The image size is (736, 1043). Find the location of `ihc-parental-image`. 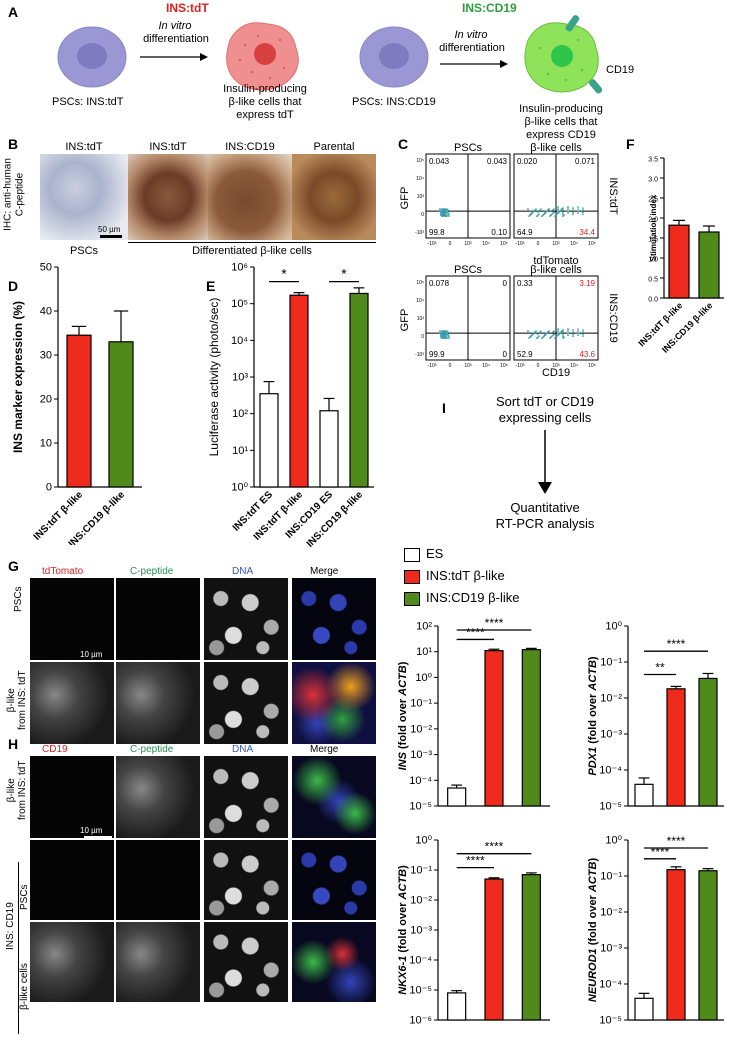

ihc-parental-image is located at coordinates (334, 197).